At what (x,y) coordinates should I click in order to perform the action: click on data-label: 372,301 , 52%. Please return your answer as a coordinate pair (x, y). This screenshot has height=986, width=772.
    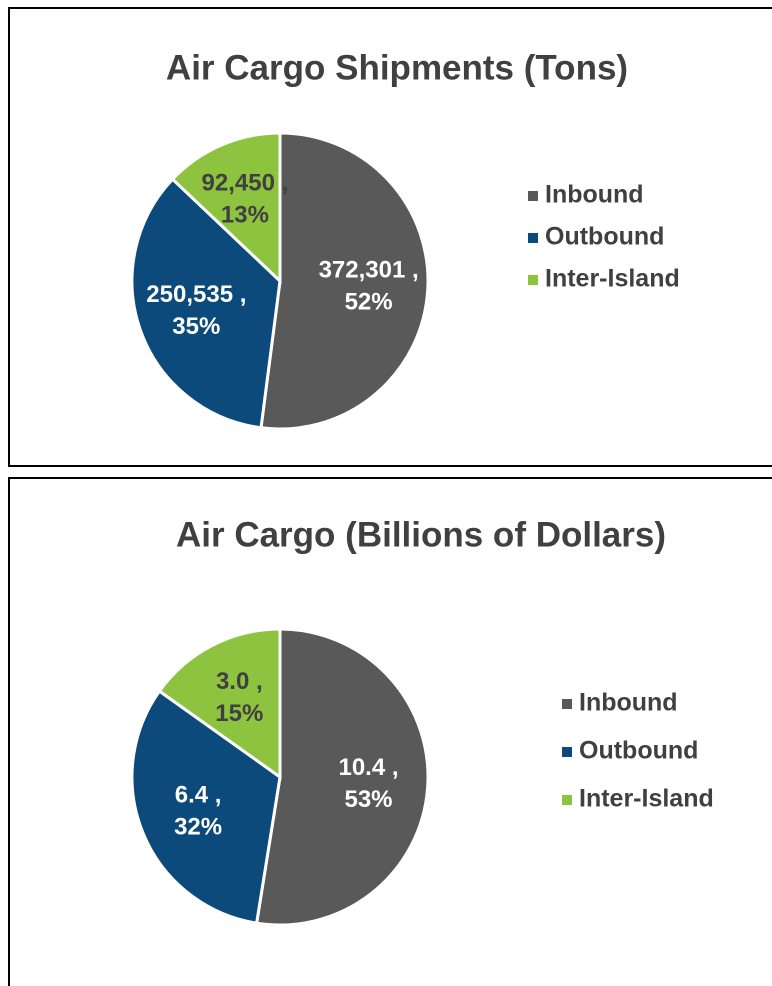
    Looking at the image, I should click on (369, 286).